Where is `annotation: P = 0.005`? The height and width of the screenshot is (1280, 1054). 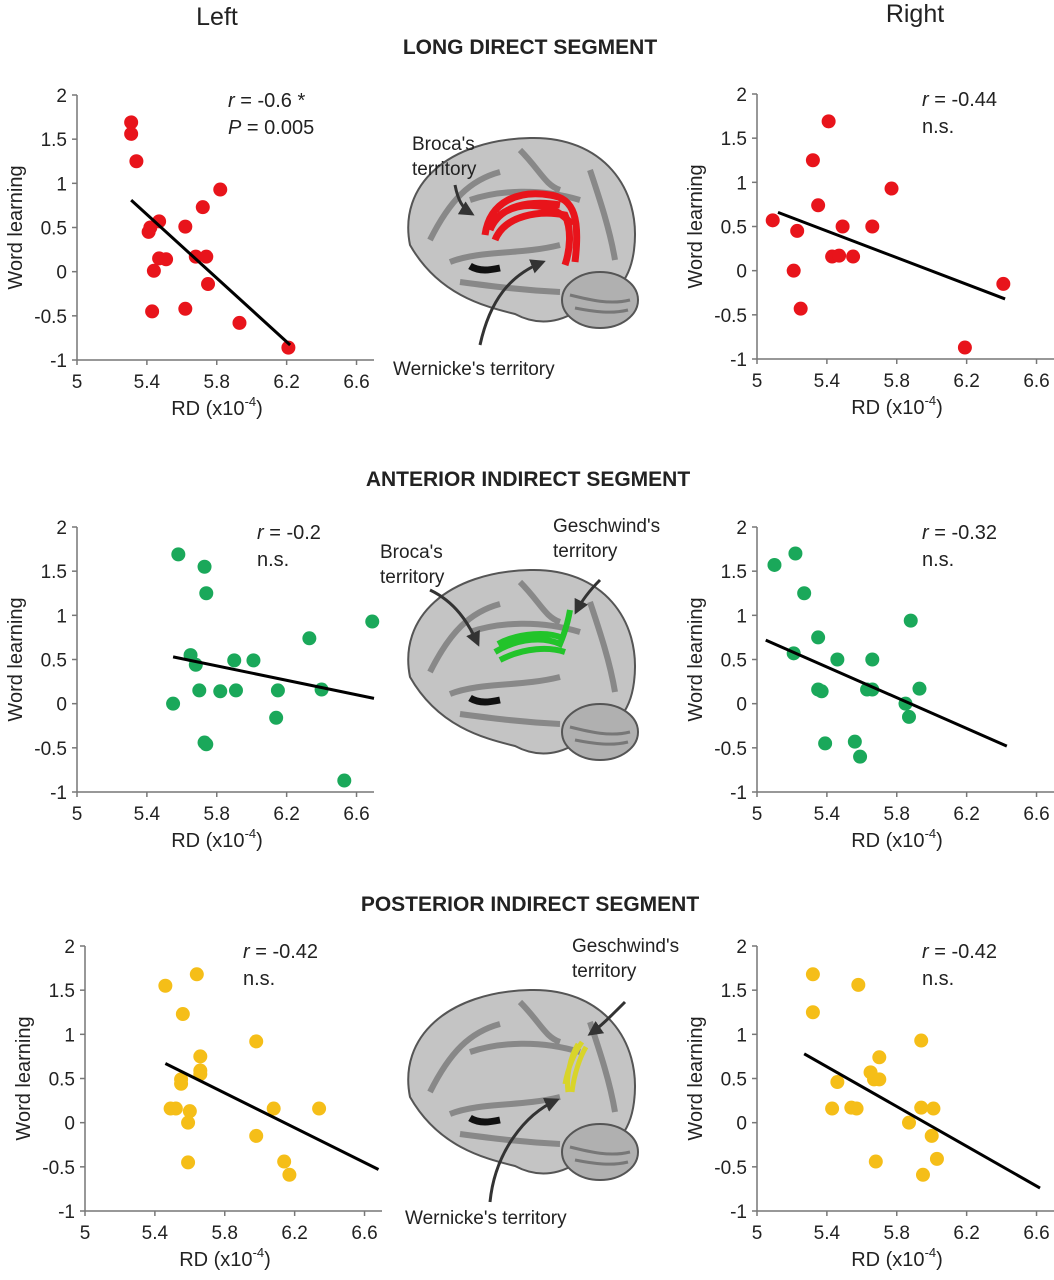
annotation: P = 0.005 is located at coordinates (271, 128).